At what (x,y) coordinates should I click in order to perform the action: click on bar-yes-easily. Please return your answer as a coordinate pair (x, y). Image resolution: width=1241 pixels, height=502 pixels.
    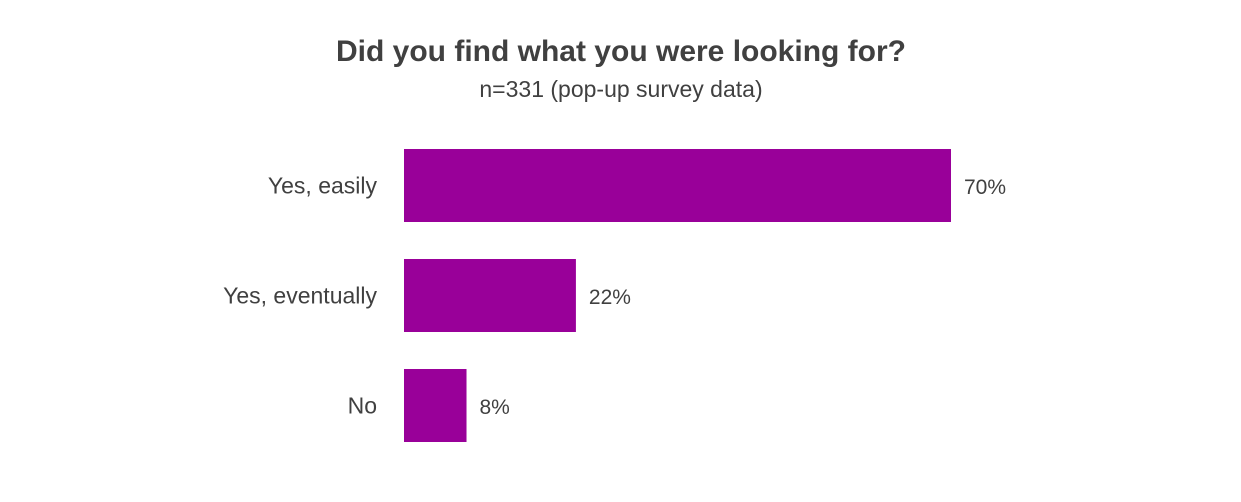
    Looking at the image, I should click on (677, 185).